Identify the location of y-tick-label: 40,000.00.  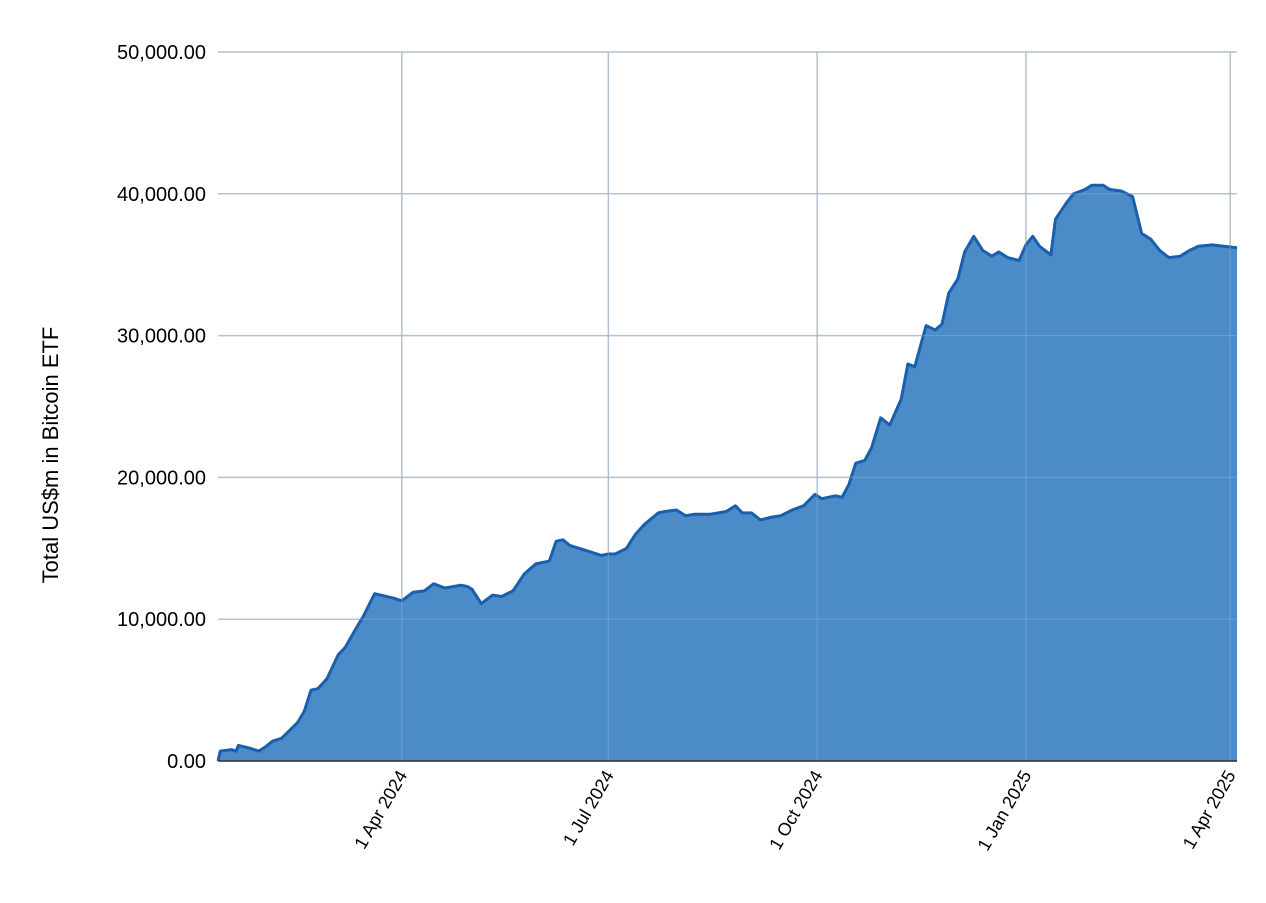
(161, 195).